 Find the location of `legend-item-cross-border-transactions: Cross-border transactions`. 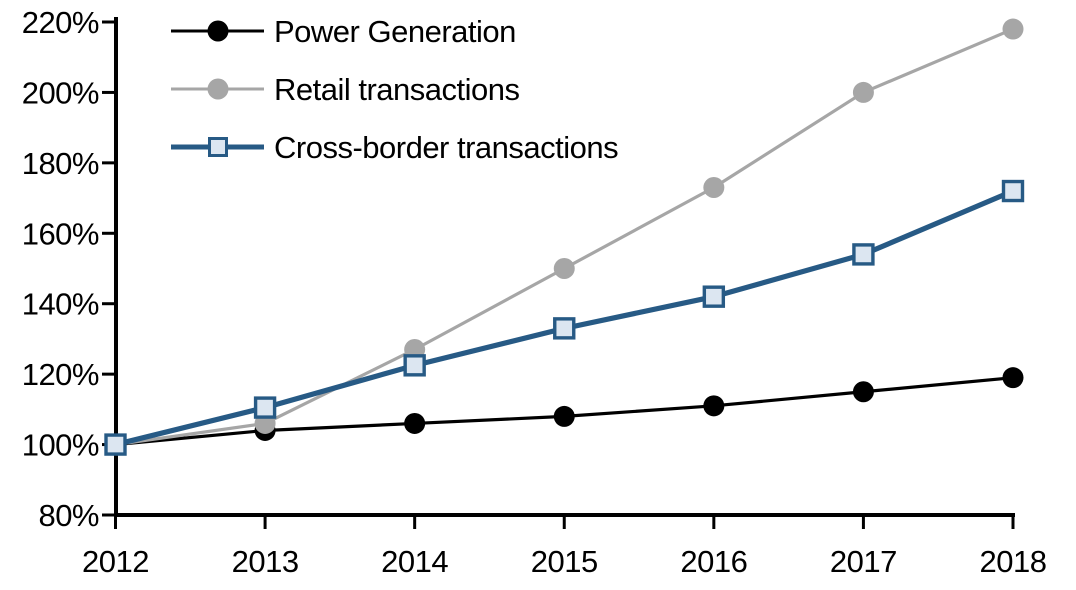

legend-item-cross-border-transactions: Cross-border transactions is located at coordinates (395, 147).